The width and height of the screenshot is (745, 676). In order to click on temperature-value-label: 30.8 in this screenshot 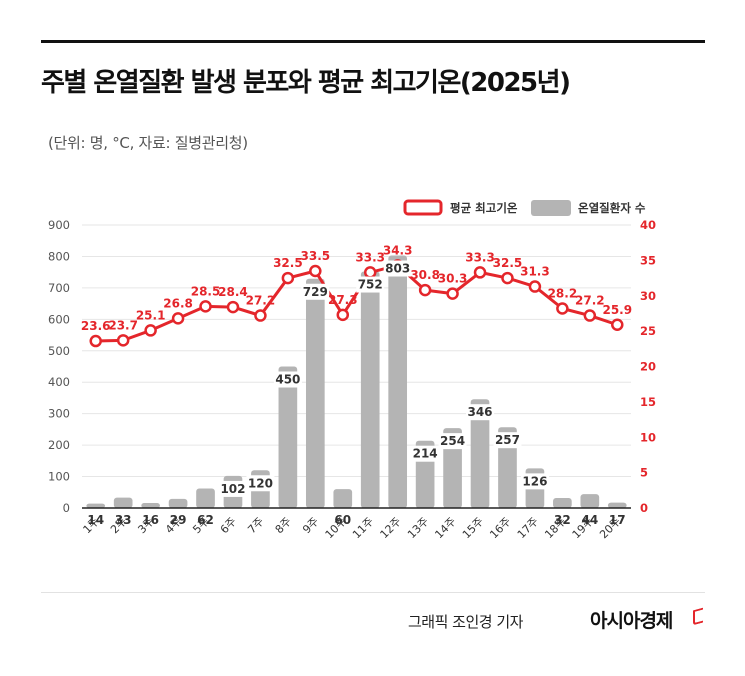, I will do `click(425, 275)`.